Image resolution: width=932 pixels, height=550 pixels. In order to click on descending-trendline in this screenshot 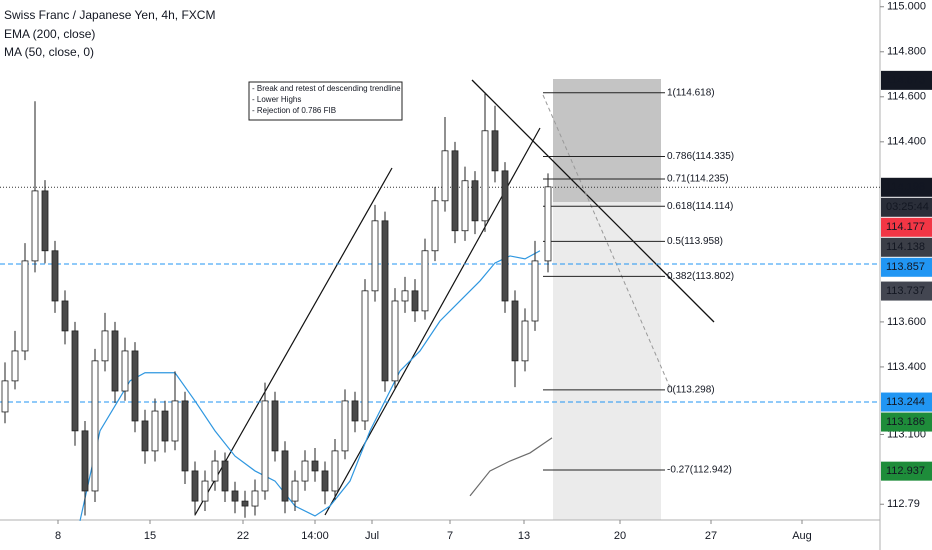, I will do `click(593, 201)`.